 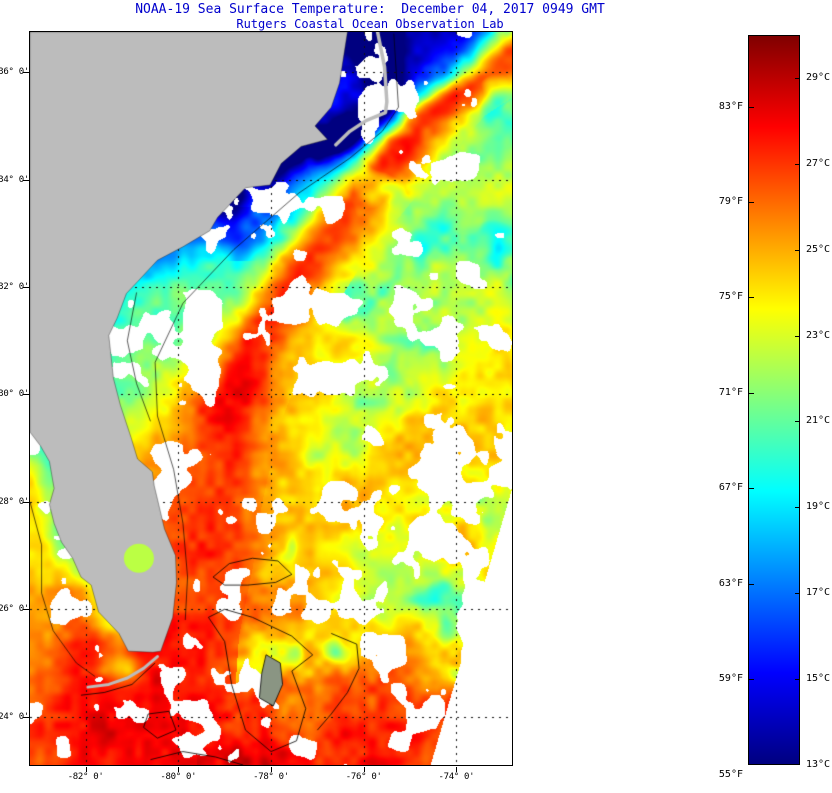 What do you see at coordinates (818, 77) in the screenshot?
I see `celsius-scale-label: 29°C` at bounding box center [818, 77].